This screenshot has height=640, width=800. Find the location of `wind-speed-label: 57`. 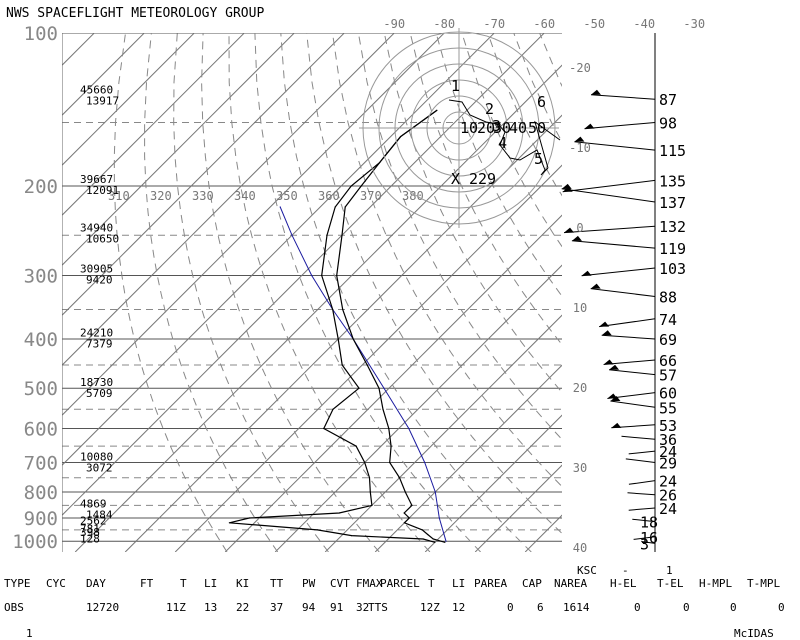

wind-speed-label: 57 is located at coordinates (668, 376).